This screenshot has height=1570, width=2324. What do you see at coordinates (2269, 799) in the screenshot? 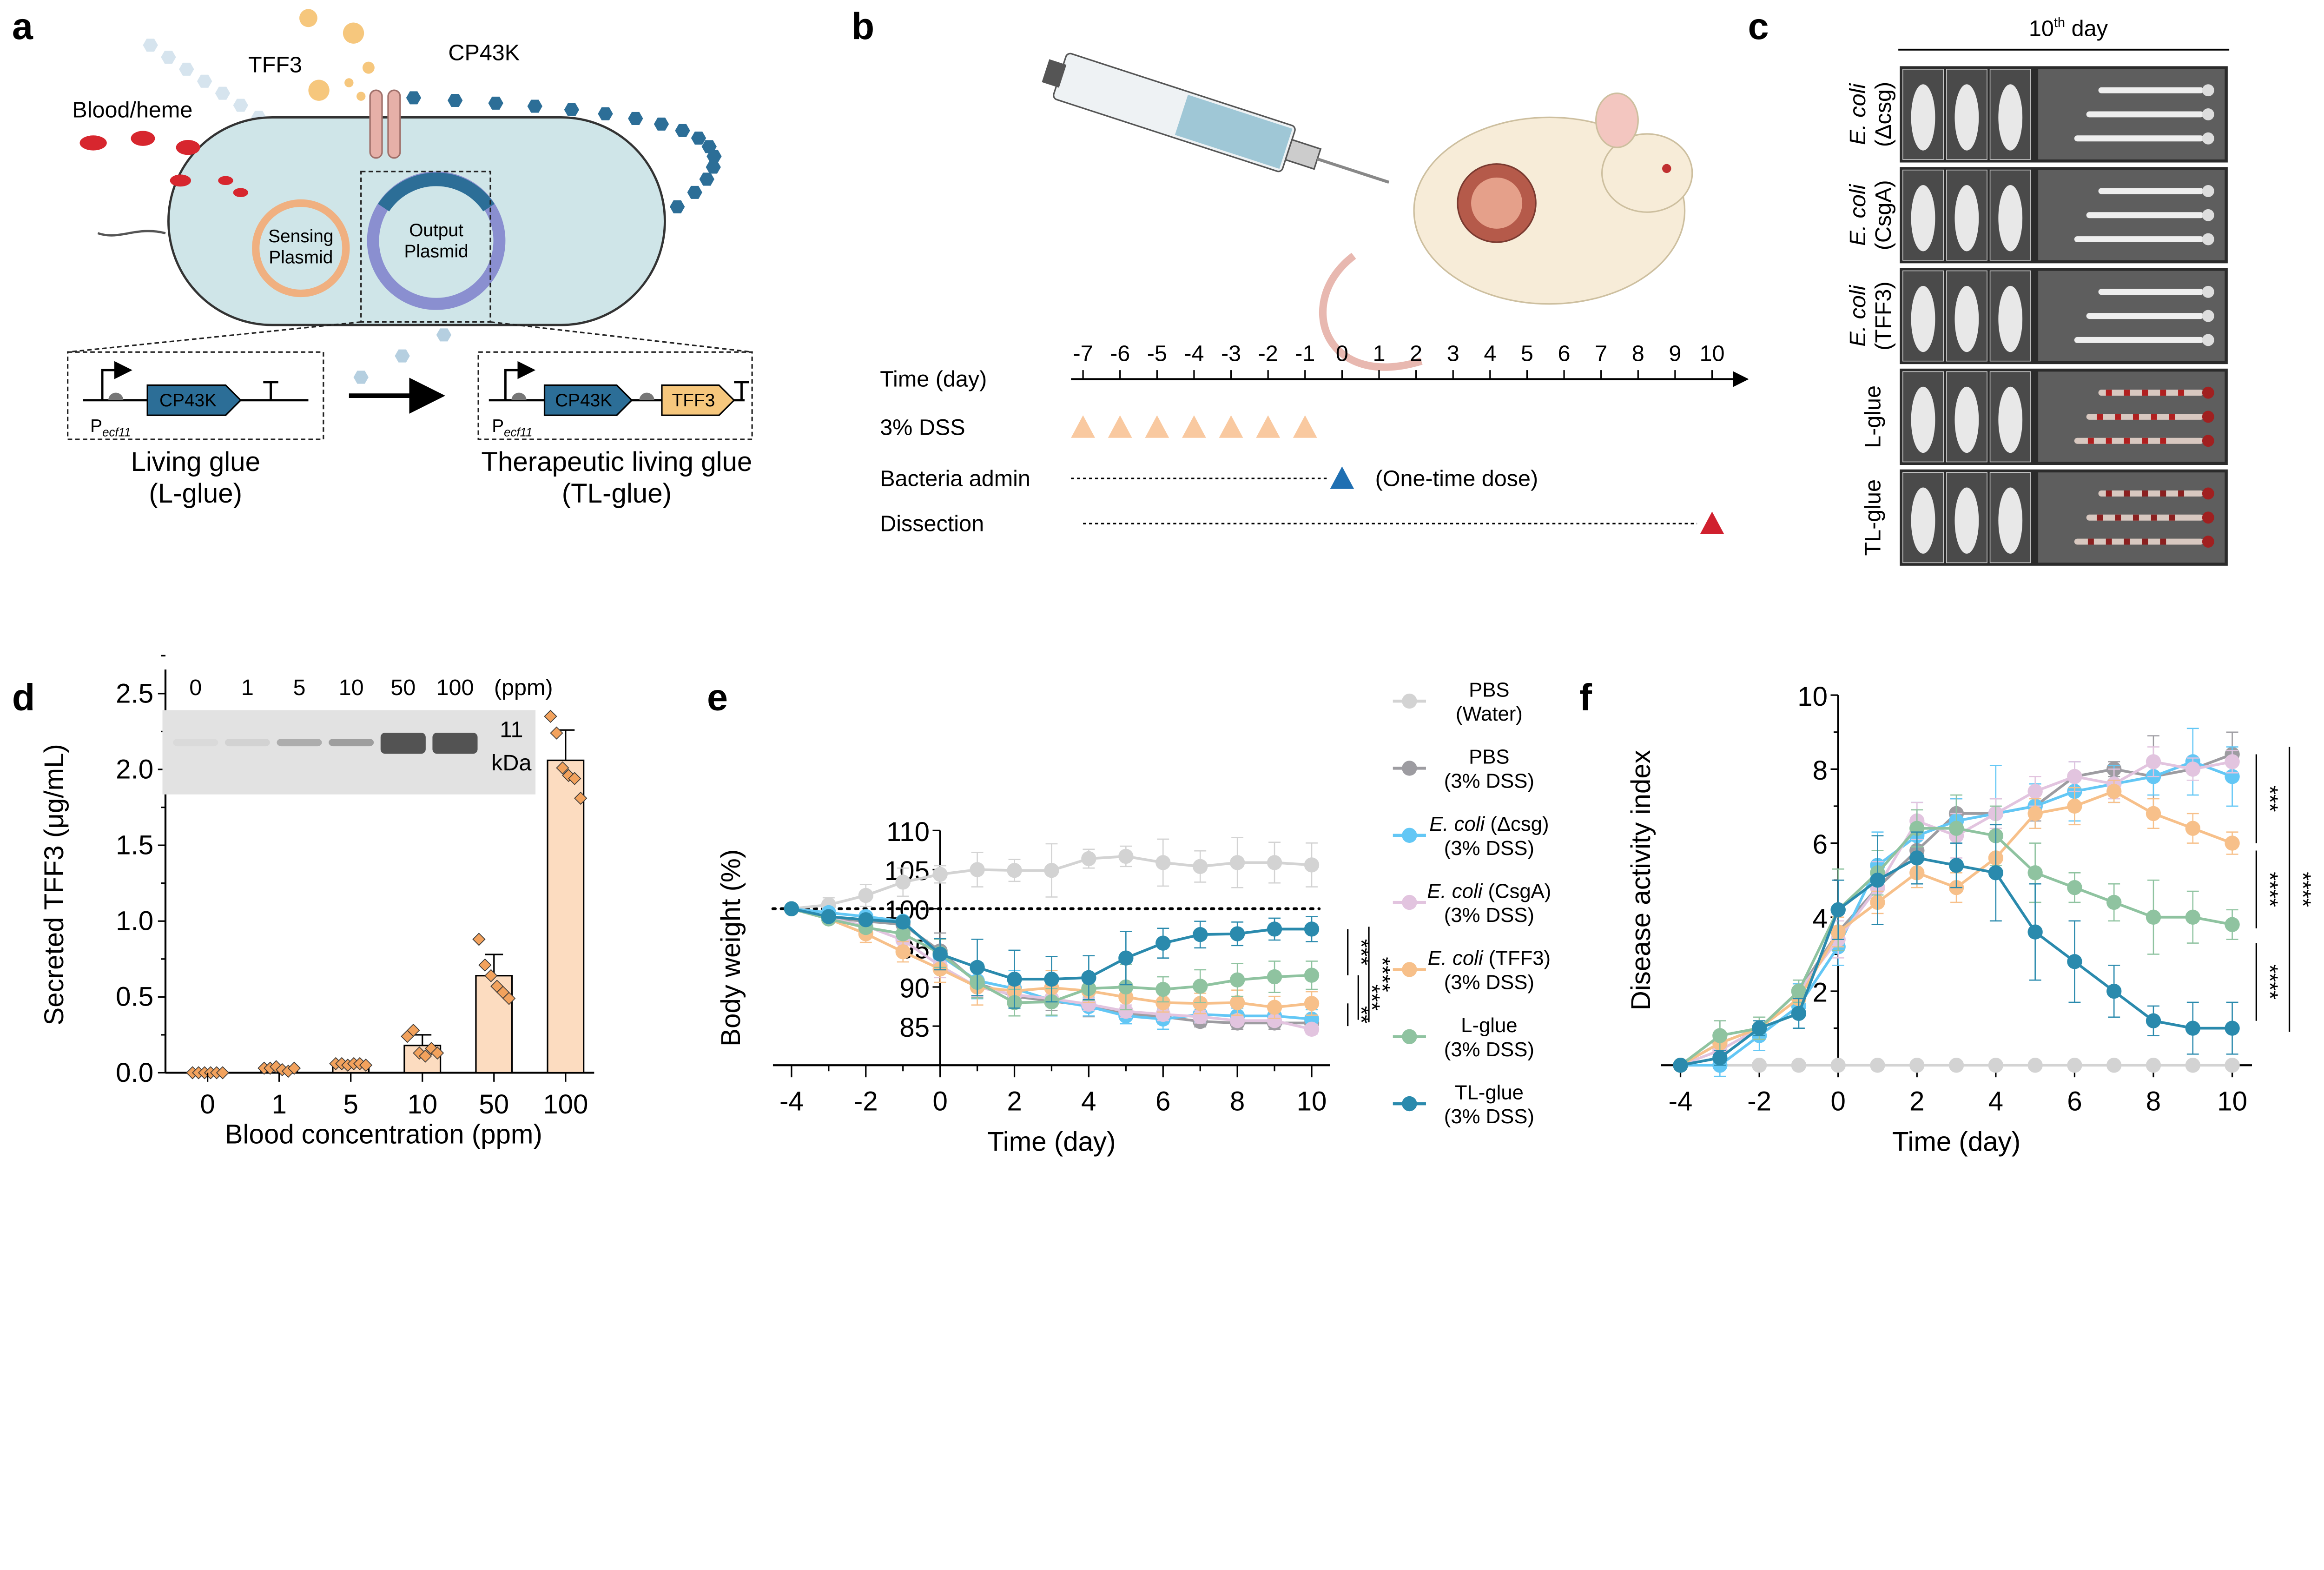
I see `significance-label: ***` at bounding box center [2269, 799].